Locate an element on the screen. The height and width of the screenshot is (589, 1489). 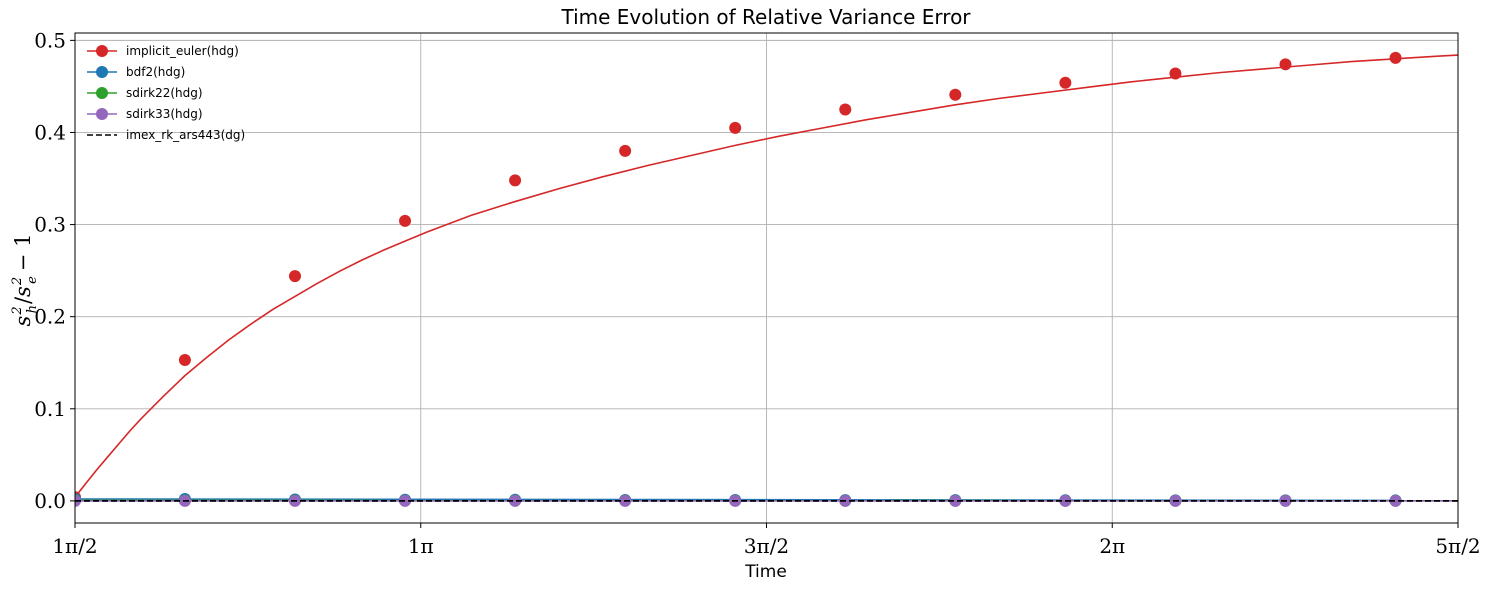
legend-label: bdf2(hdg) is located at coordinates (155, 72).